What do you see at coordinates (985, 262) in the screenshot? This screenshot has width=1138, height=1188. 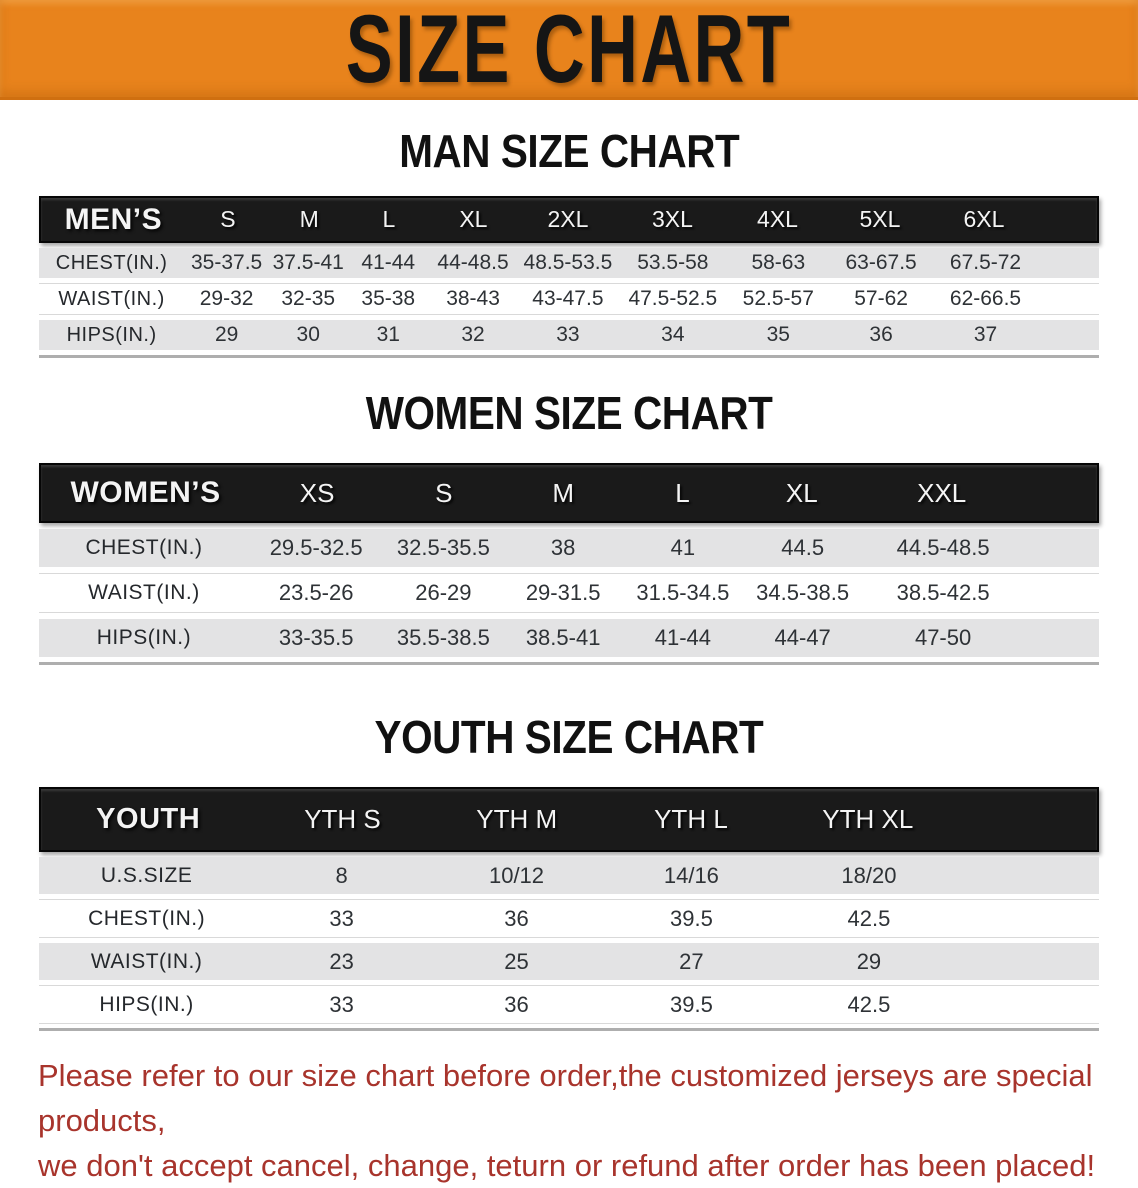 I see `value-cell: 67.5-72` at bounding box center [985, 262].